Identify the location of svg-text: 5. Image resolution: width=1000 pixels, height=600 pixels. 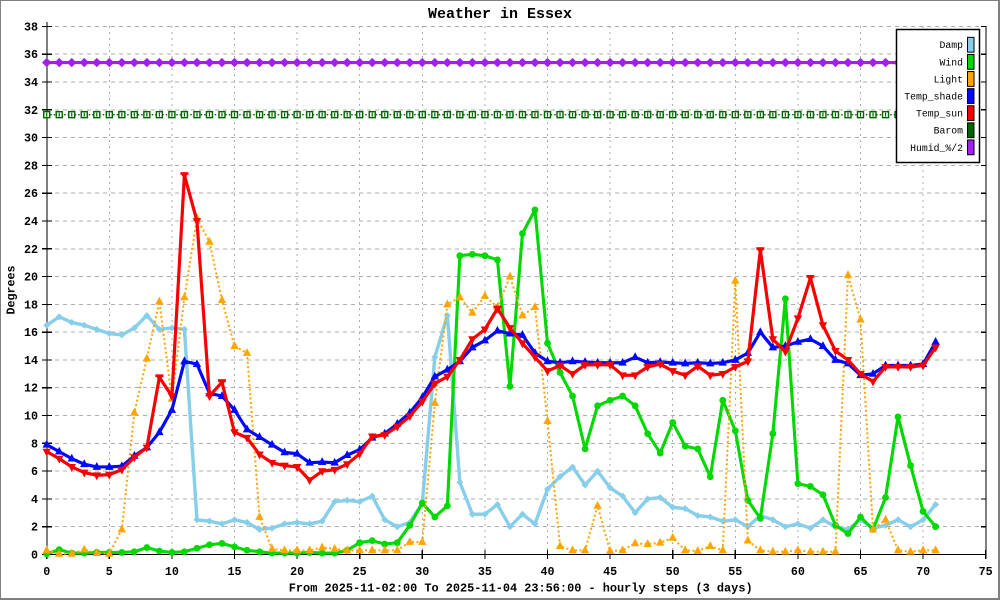
(109, 572).